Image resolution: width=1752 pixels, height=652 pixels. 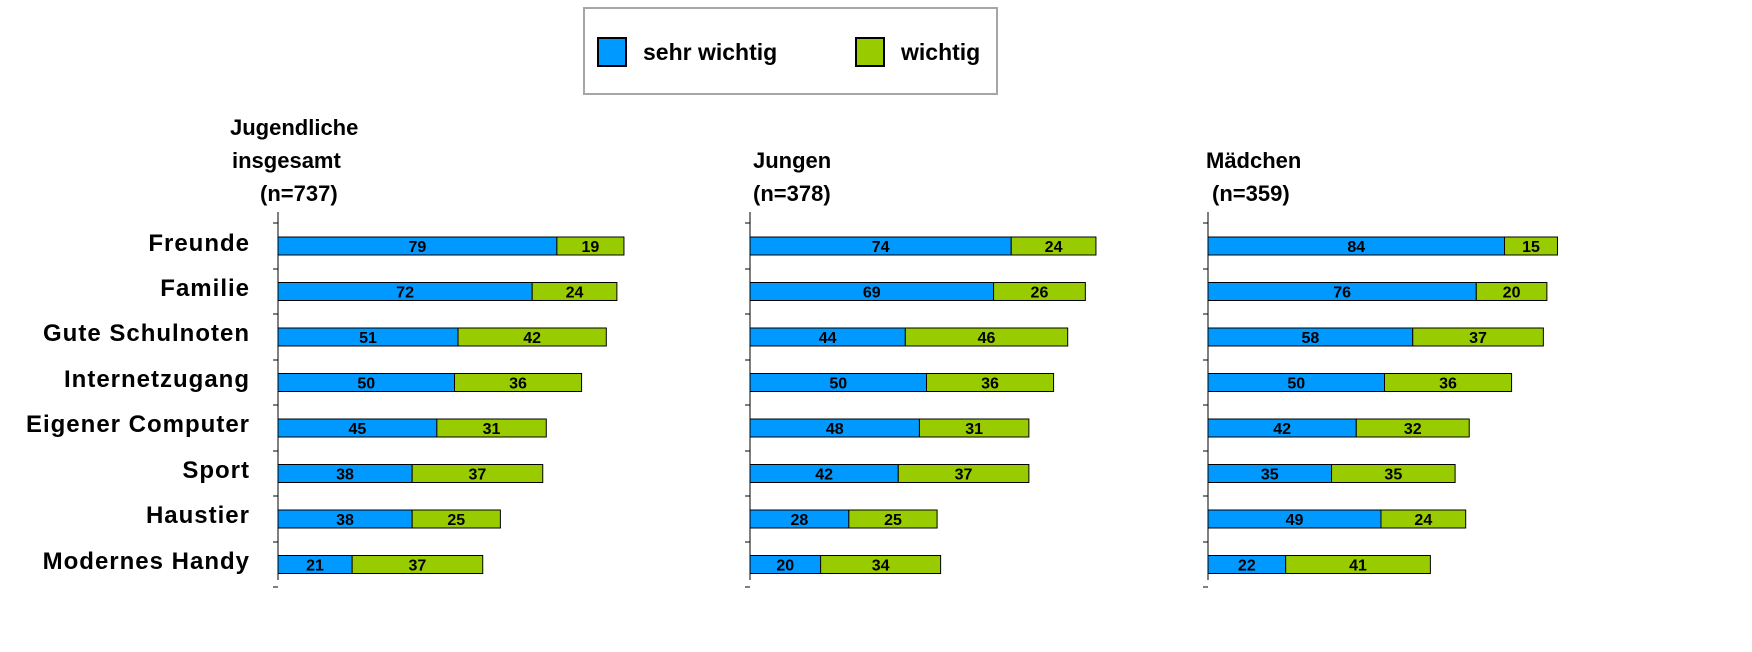 What do you see at coordinates (872, 293) in the screenshot?
I see `bar-value-label: 69` at bounding box center [872, 293].